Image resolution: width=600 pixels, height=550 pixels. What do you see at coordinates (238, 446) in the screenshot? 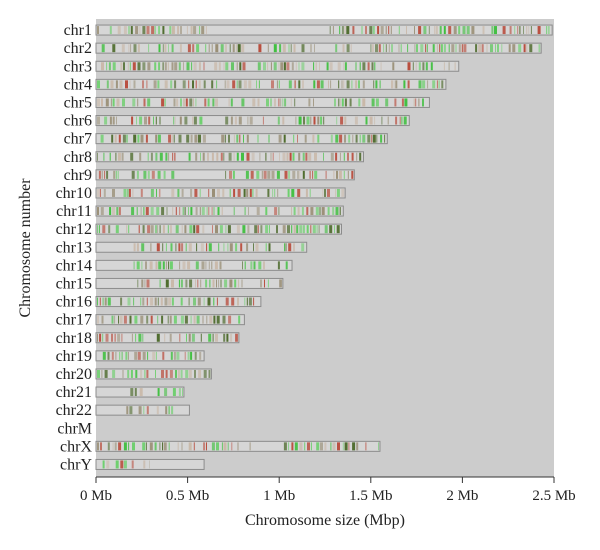
I see `chromosome-bar-chrX` at bounding box center [238, 446].